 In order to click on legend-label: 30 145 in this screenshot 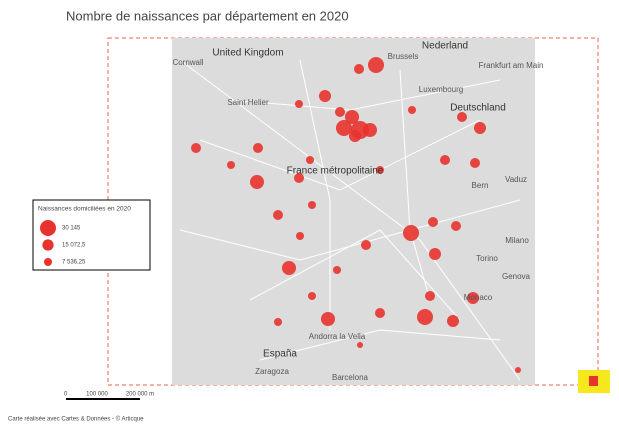, I will do `click(71, 229)`.